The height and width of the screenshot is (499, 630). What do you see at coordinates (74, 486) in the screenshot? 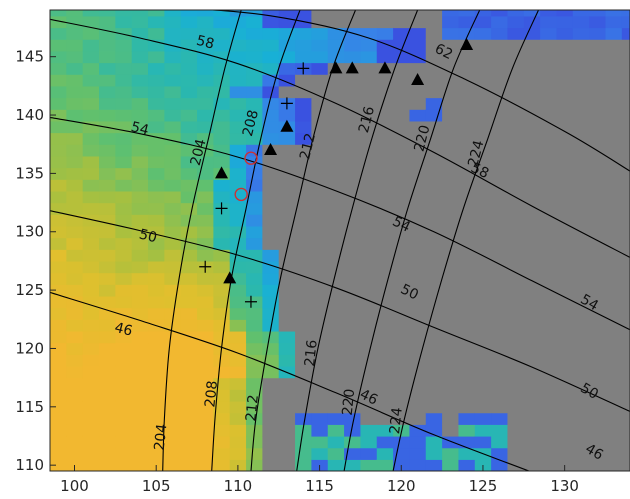
I see `x-tick-label: 100` at bounding box center [74, 486].